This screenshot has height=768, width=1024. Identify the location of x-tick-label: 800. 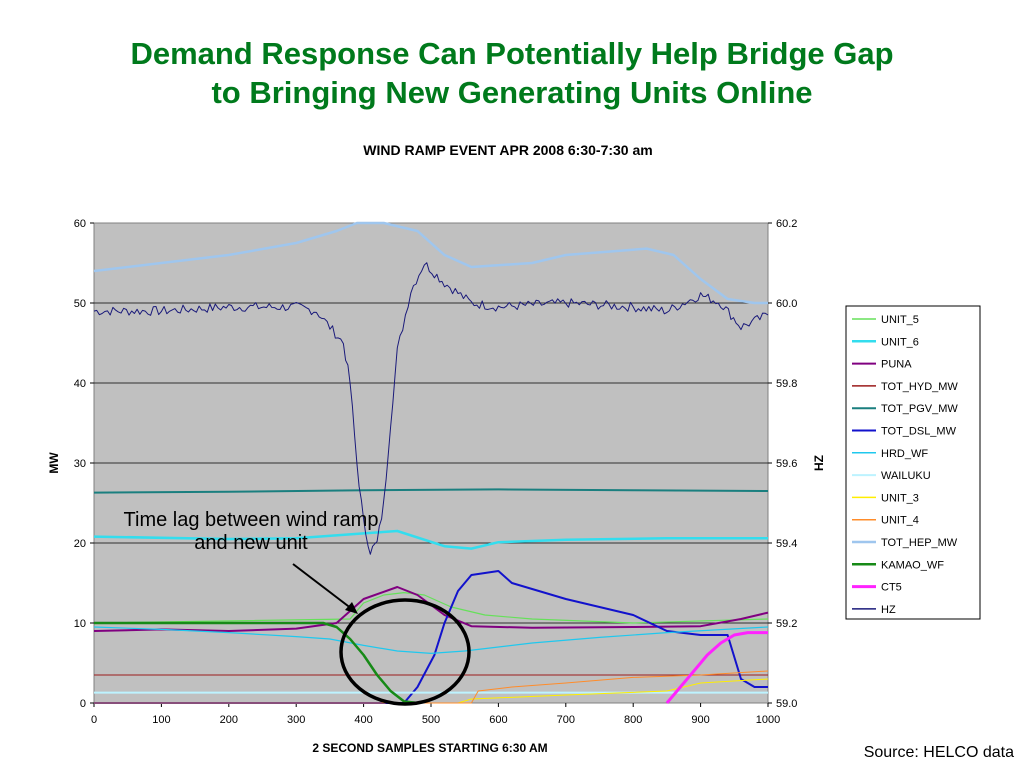
(633, 720).